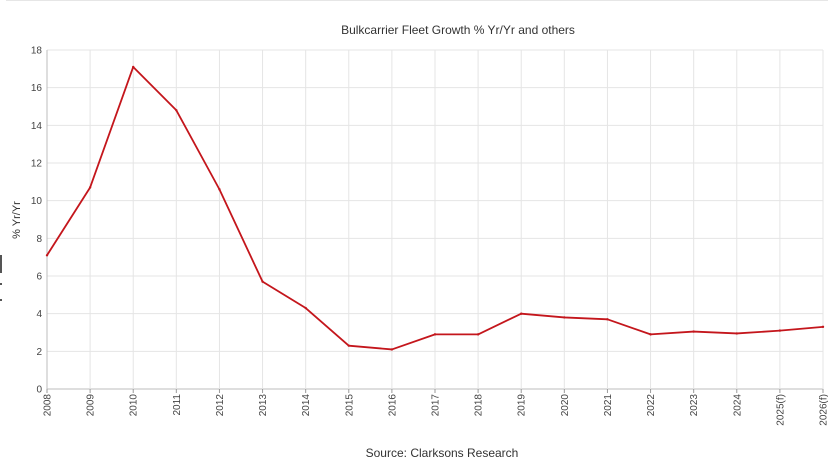 The width and height of the screenshot is (828, 466). I want to click on top-divider, so click(417, 0).